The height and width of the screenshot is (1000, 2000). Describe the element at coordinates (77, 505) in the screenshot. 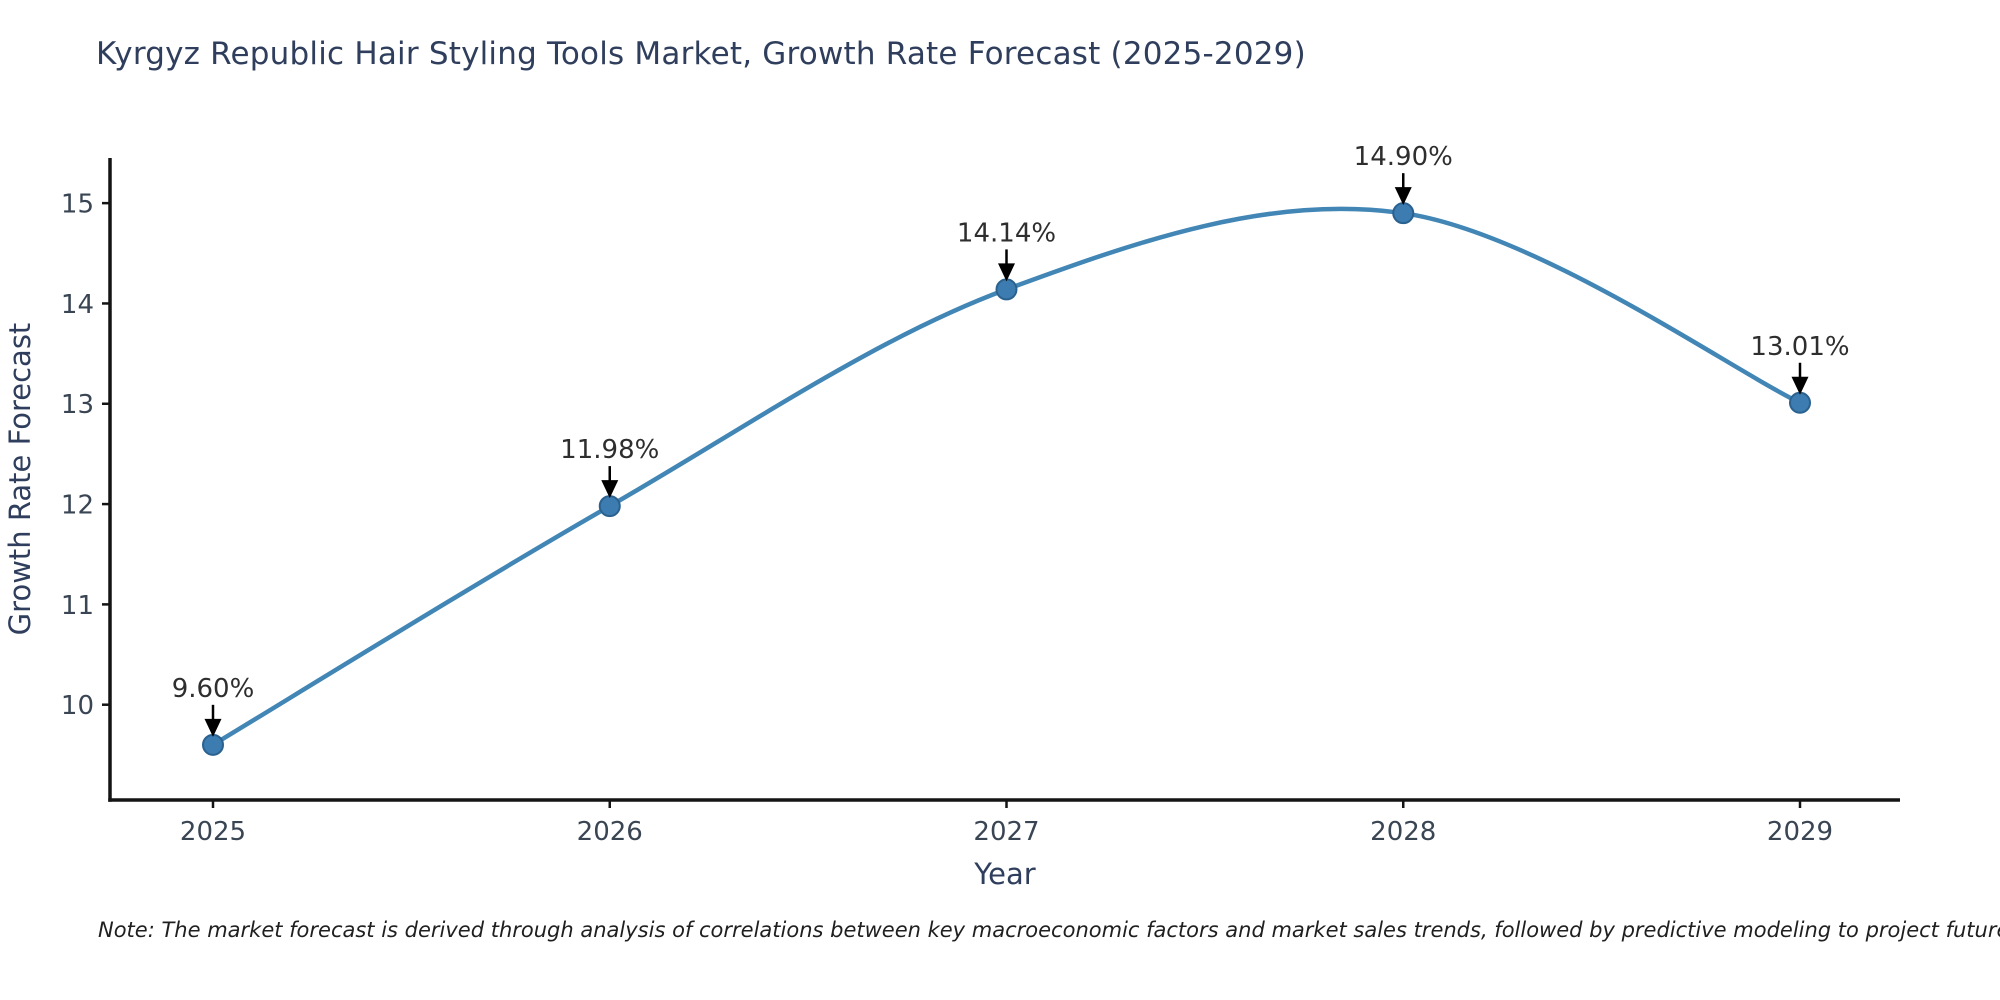

I see `y-tick-label: 12` at that location.